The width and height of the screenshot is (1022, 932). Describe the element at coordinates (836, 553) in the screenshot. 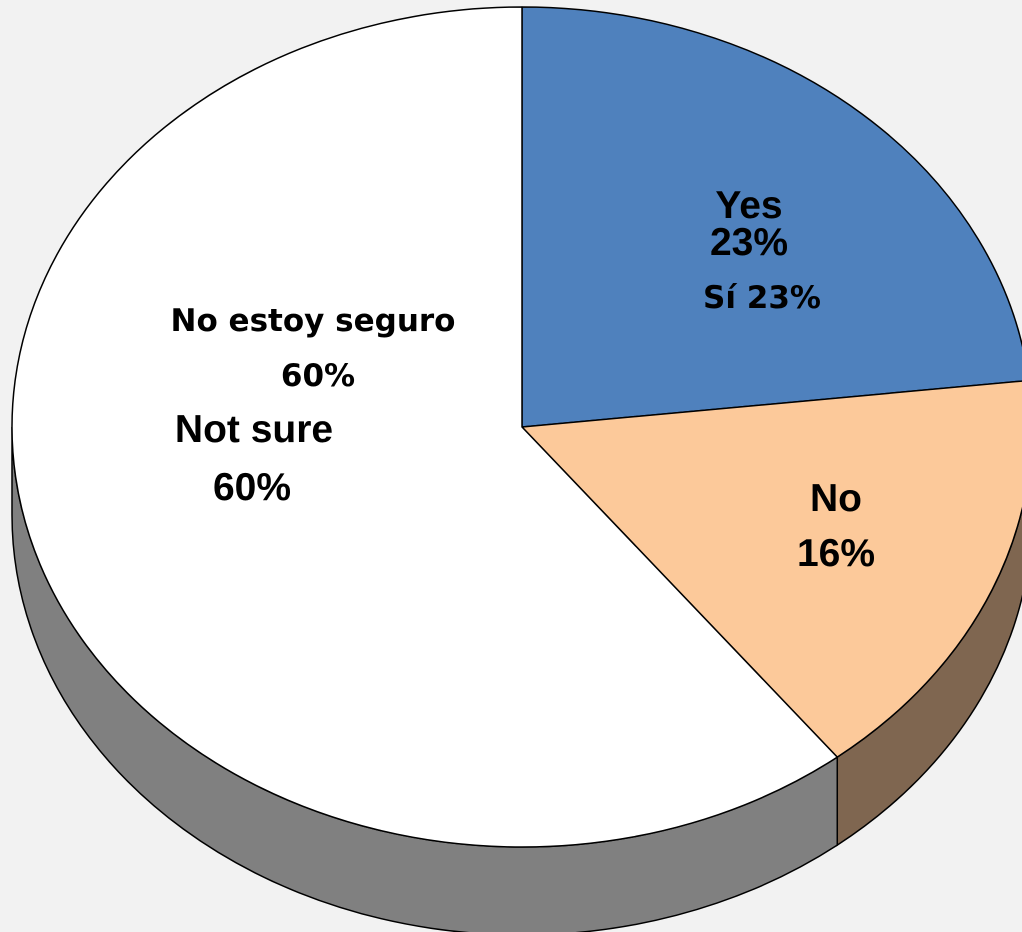

I see `slice-value-no: 16%` at that location.